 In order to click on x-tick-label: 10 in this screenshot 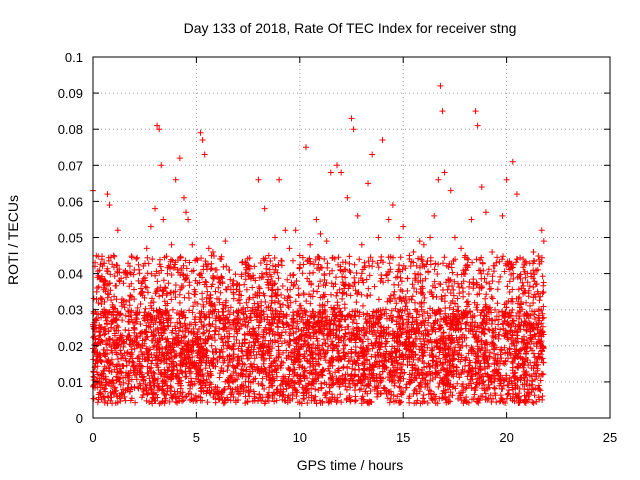, I will do `click(300, 437)`.